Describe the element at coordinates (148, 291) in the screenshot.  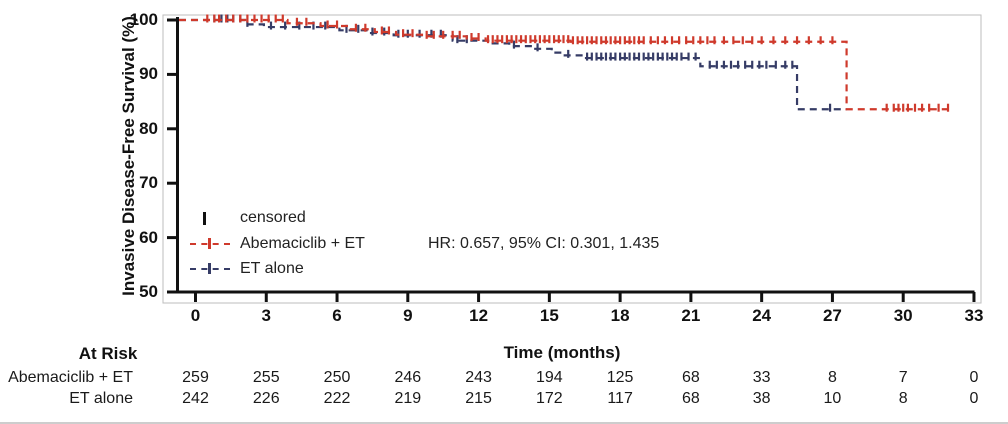
I see `y-tick-label: 50` at that location.